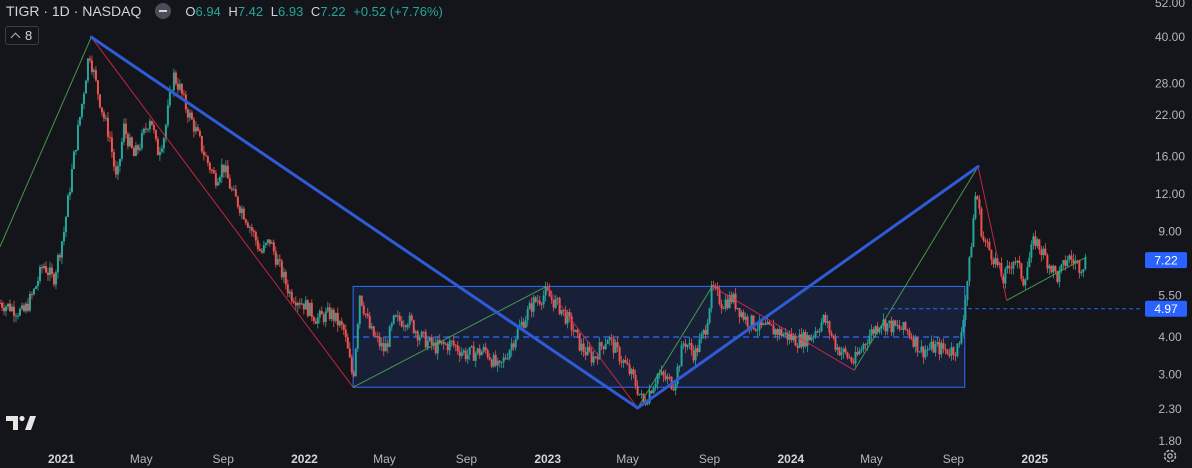 The image size is (1192, 468). Describe the element at coordinates (1170, 409) in the screenshot. I see `y-tick-label: 2.30` at that location.